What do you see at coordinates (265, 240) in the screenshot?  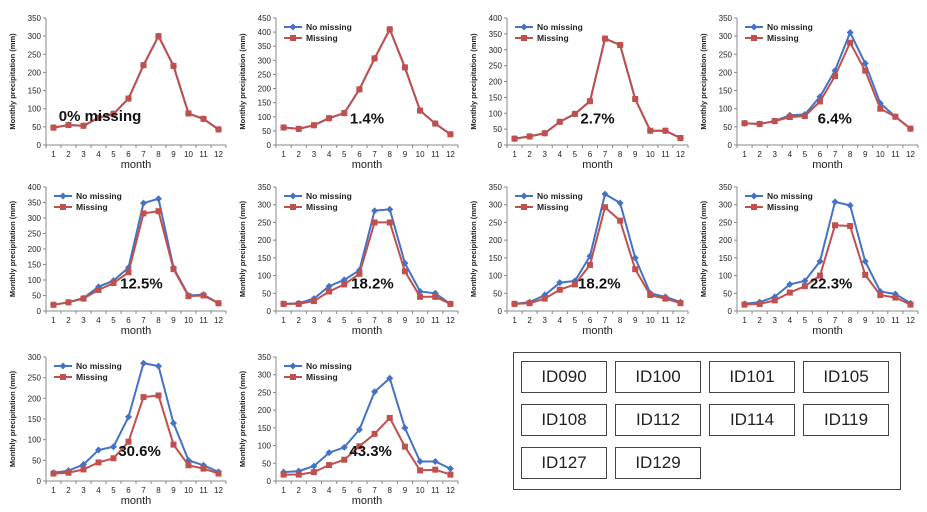 I see `y-tick-label: 200` at bounding box center [265, 240].